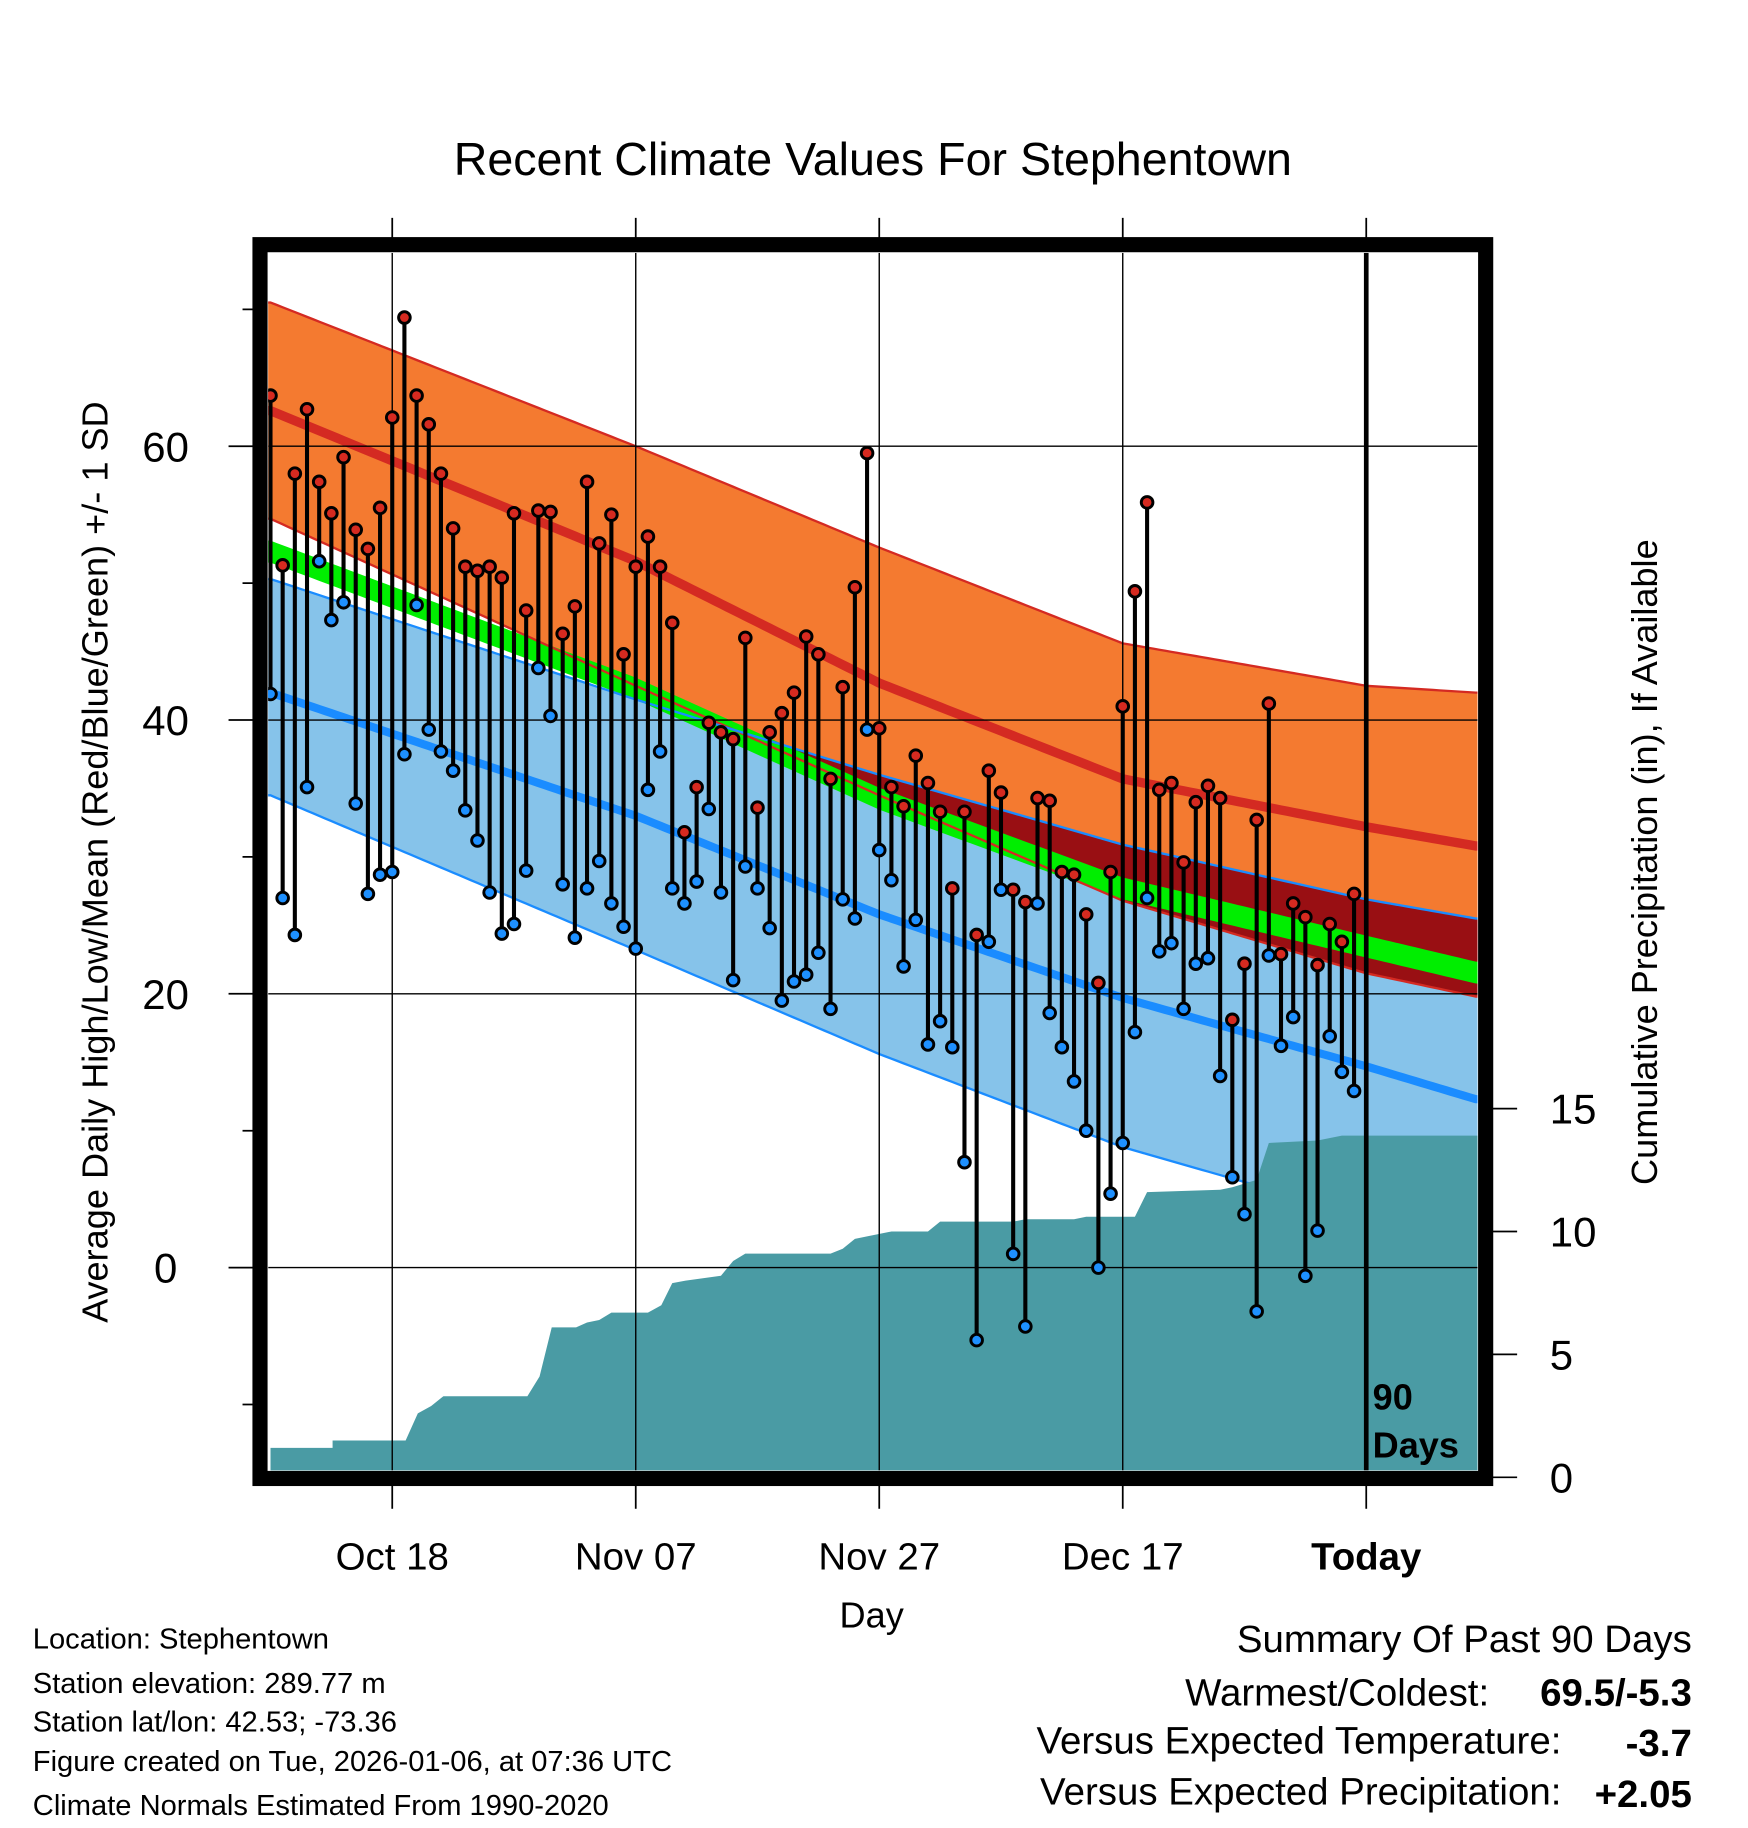 This screenshot has width=1748, height=1828. I want to click on y-tick-label: 20, so click(165, 994).